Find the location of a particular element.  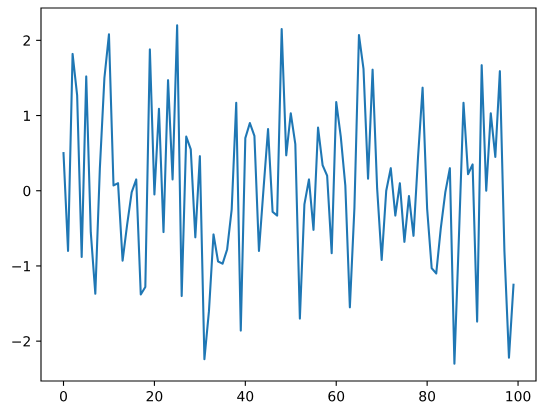

y-tick-label: 0 is located at coordinates (26, 191).